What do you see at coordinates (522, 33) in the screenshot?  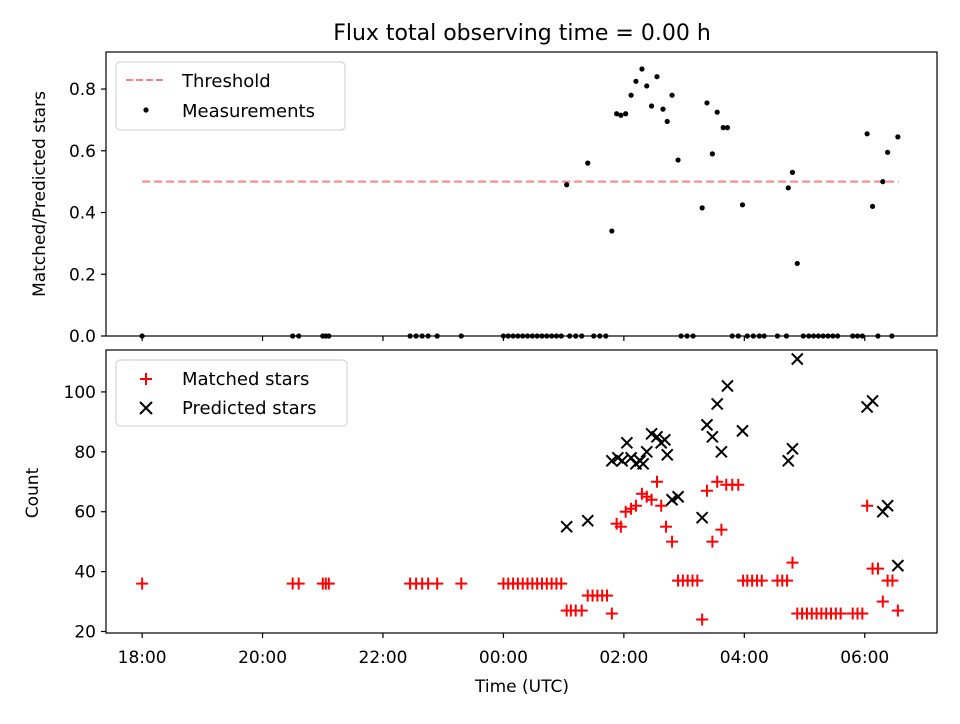 I see `chart-title: Flux total observing time = 0.00 h` at bounding box center [522, 33].